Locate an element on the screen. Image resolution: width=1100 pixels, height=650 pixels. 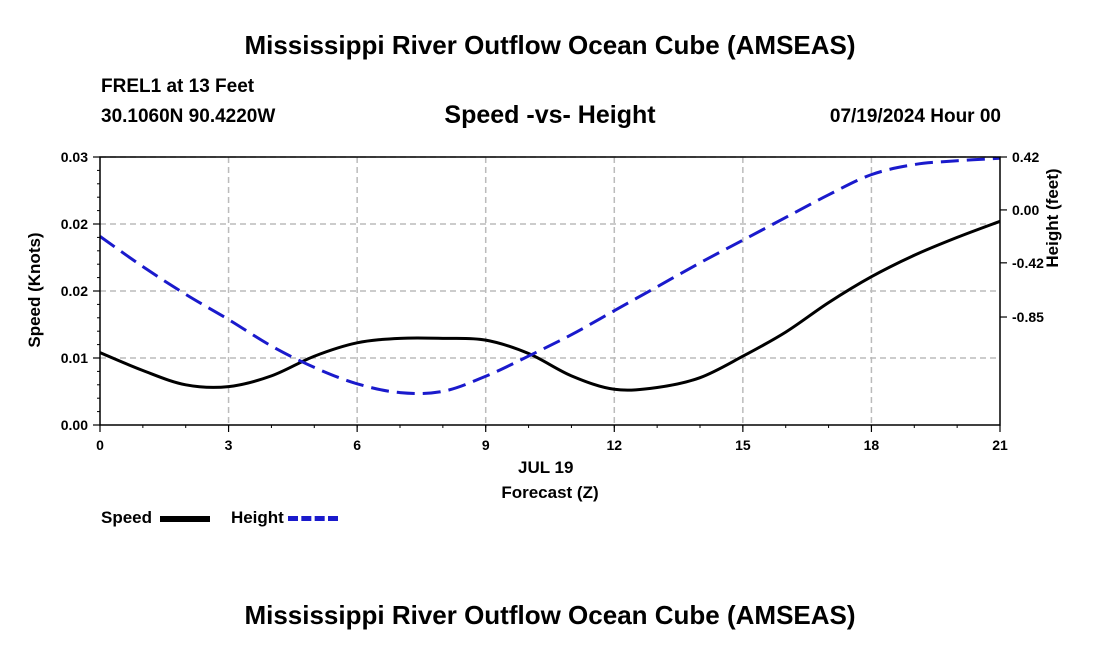
y-axis-right-label: Height (feet) is located at coordinates (1052, 218).